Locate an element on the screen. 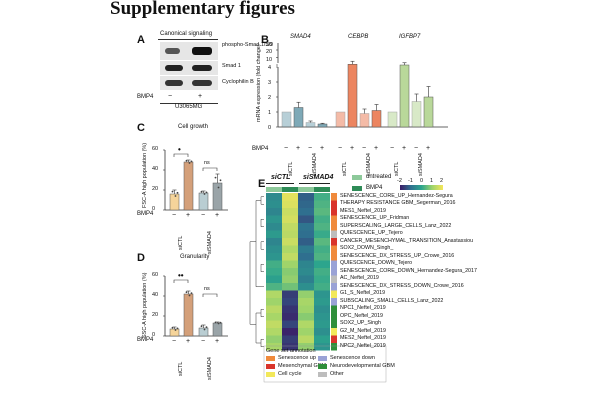 The width and height of the screenshot is (600, 400). gene-label-igfbp7: IGFBP7 is located at coordinates (410, 37).